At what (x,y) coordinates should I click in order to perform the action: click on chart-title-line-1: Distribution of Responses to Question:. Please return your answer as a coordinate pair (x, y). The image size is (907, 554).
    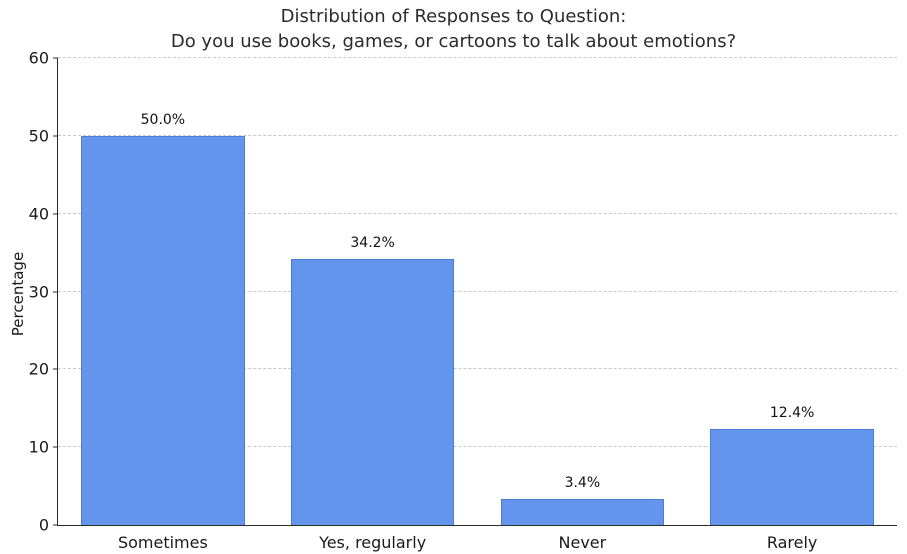
    Looking at the image, I should click on (453, 16).